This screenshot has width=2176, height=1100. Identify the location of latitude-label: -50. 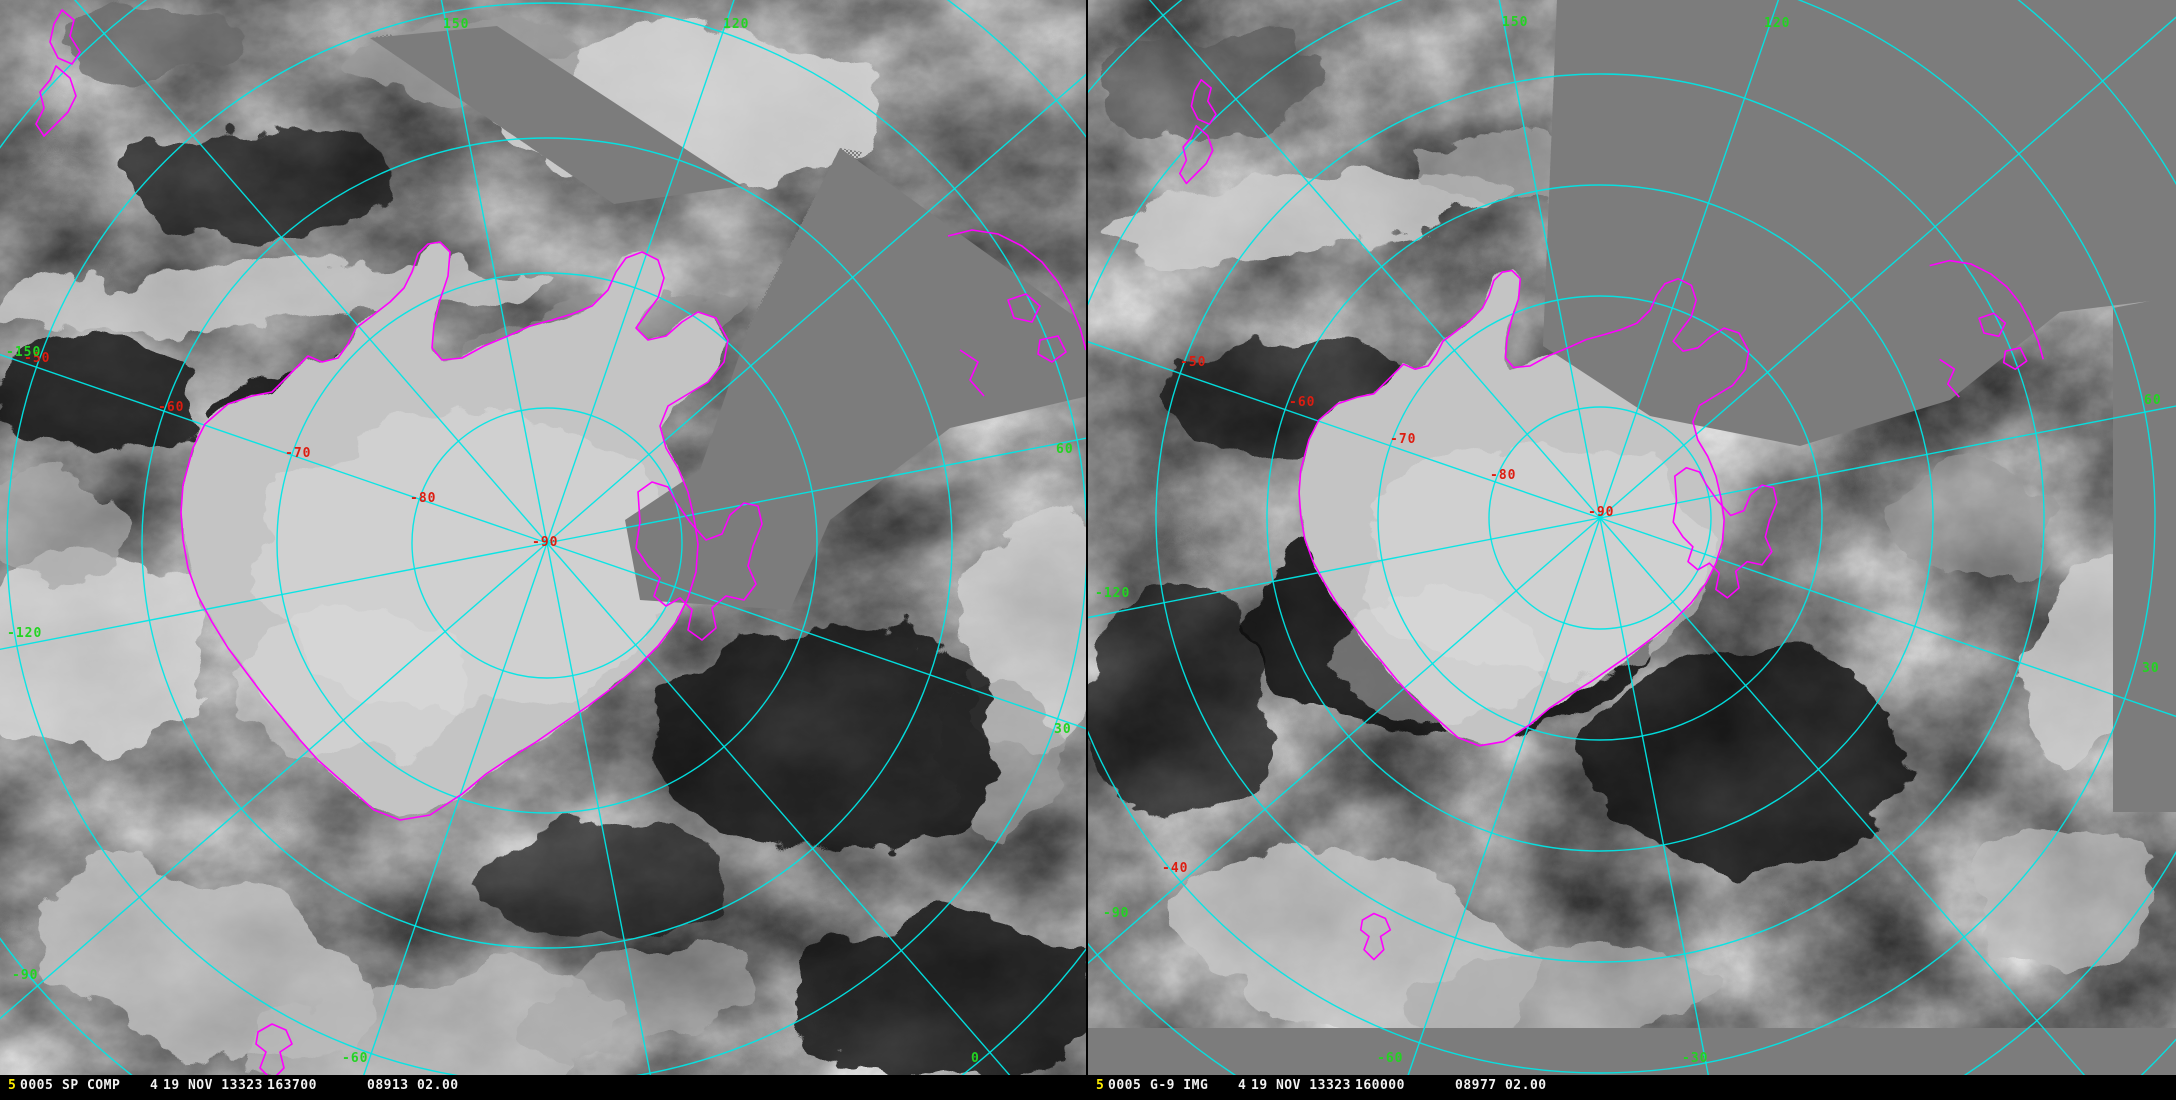
(37, 358).